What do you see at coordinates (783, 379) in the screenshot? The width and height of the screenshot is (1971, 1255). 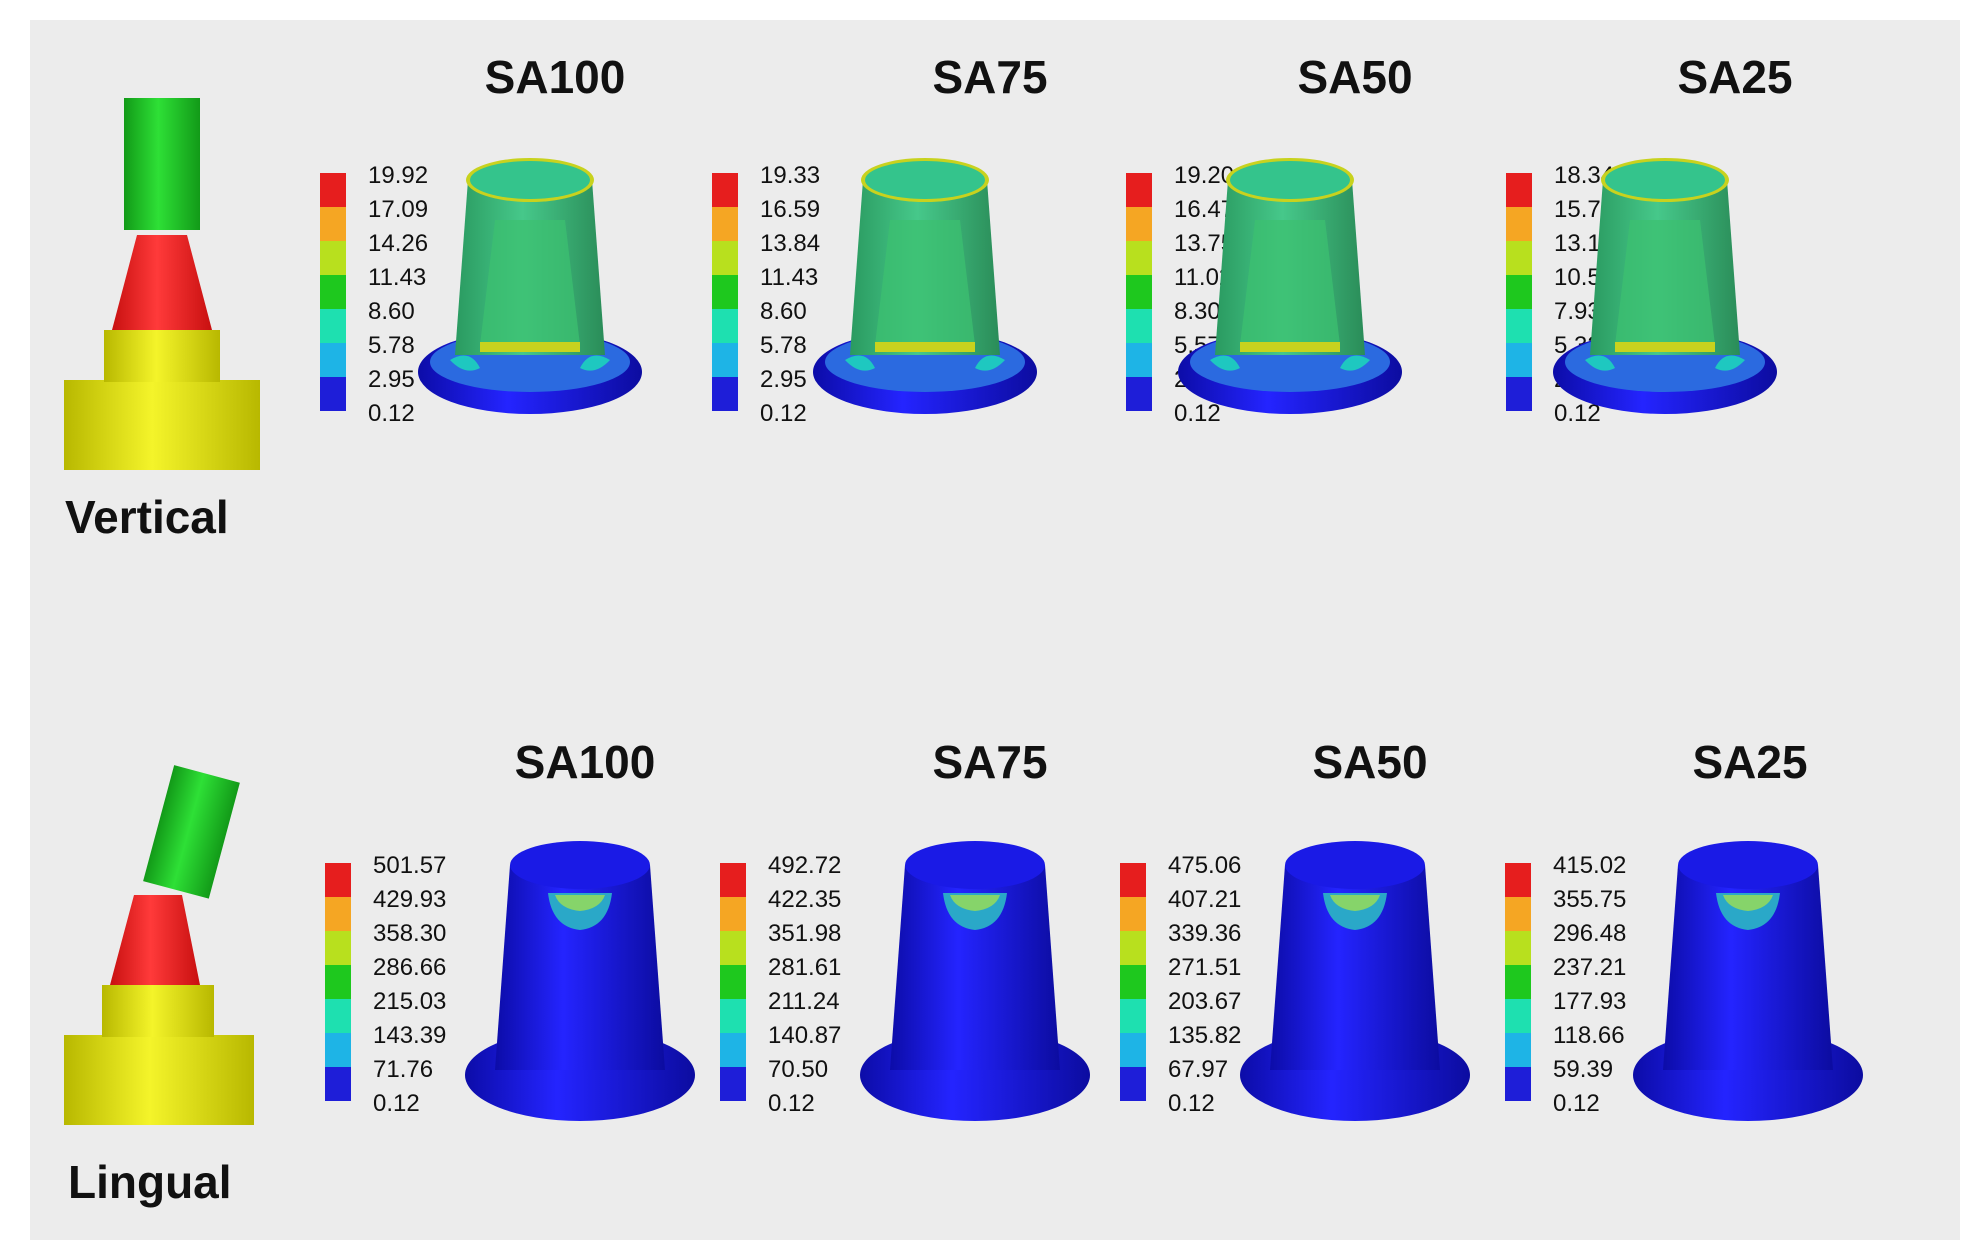 I see `legend-value: 2.95` at bounding box center [783, 379].